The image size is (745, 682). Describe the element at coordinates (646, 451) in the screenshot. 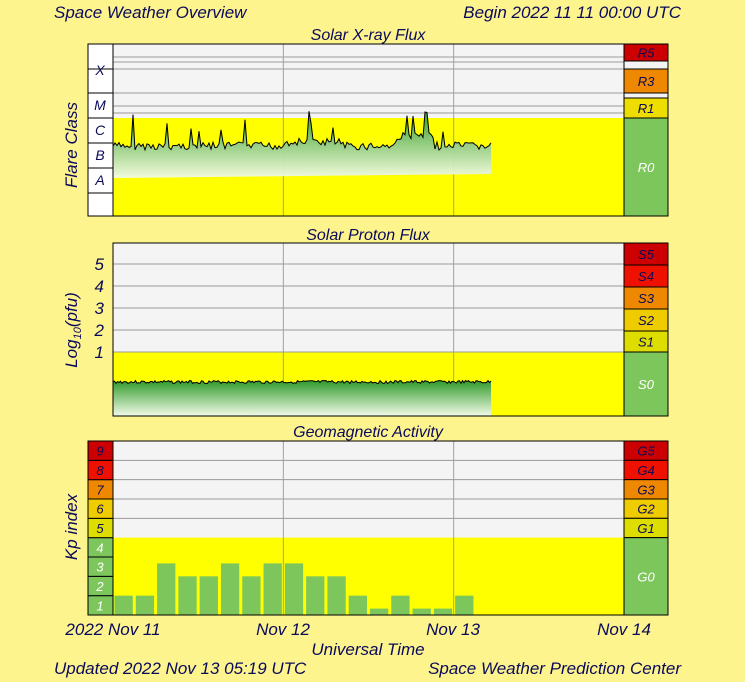

I see `g-scale-label: G5` at that location.